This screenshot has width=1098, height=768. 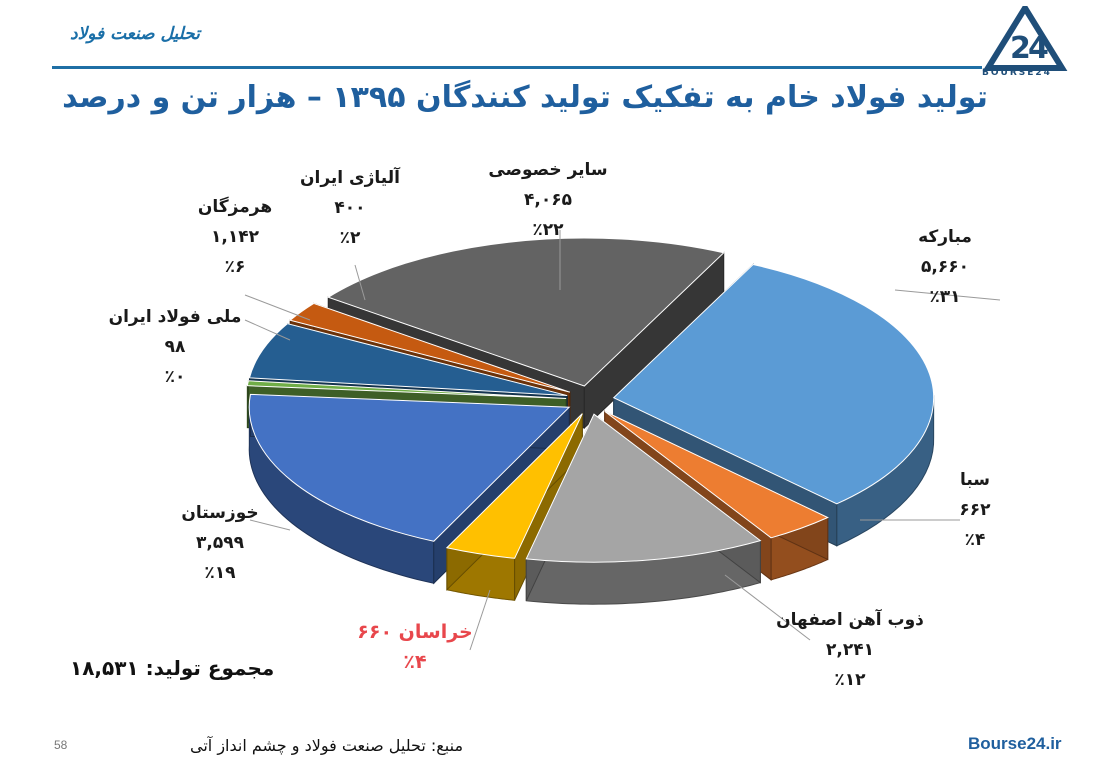 I want to click on header-divider, so click(x=517, y=67).